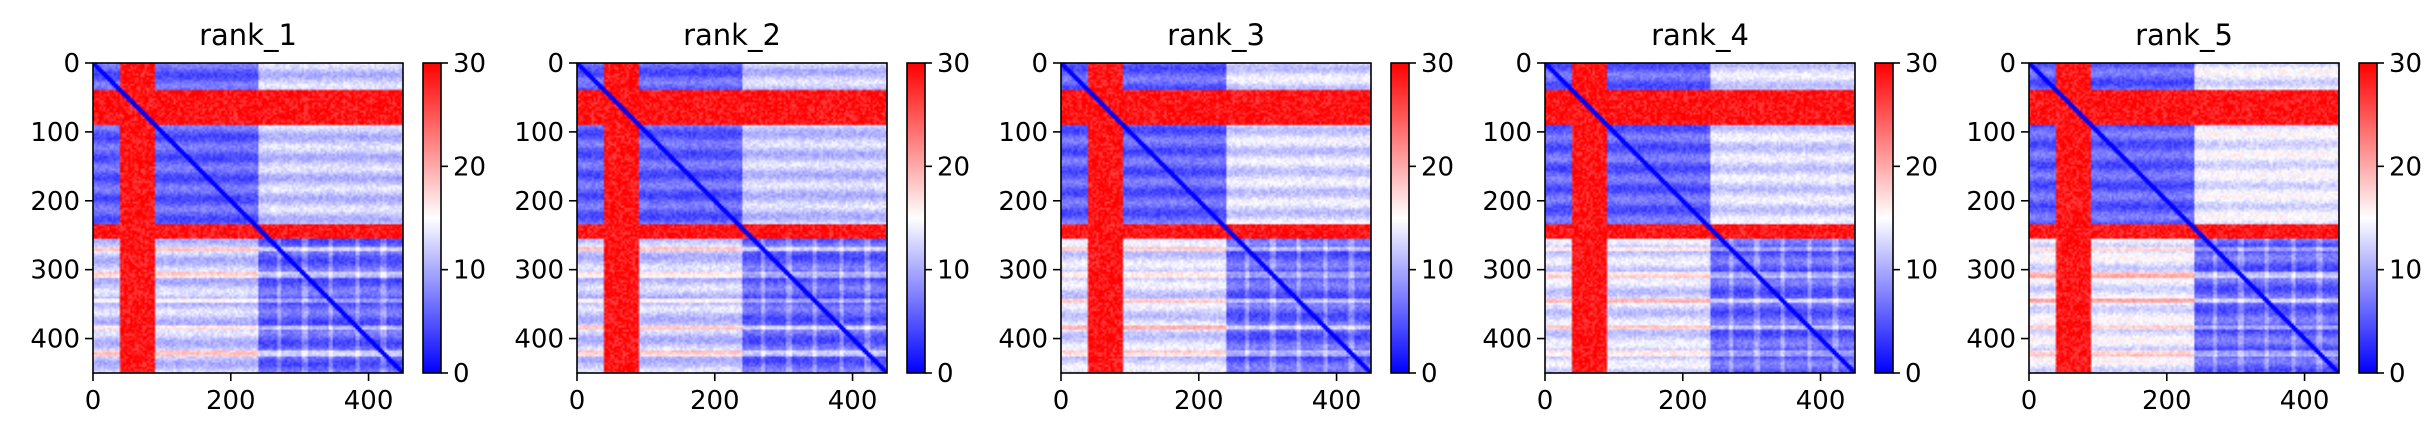 The image size is (2435, 438). I want to click on panel-title: rank_5, so click(2184, 35).